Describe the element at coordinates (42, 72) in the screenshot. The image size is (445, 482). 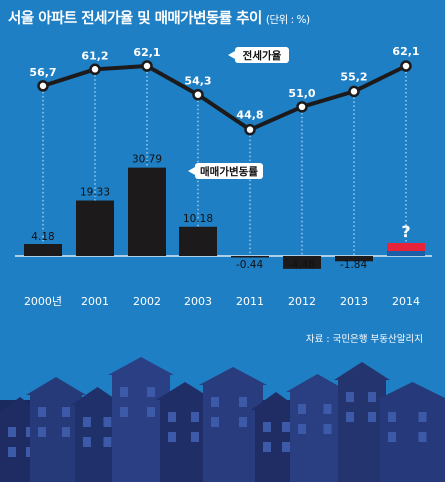
I see `line-value-label: 56,7` at that location.